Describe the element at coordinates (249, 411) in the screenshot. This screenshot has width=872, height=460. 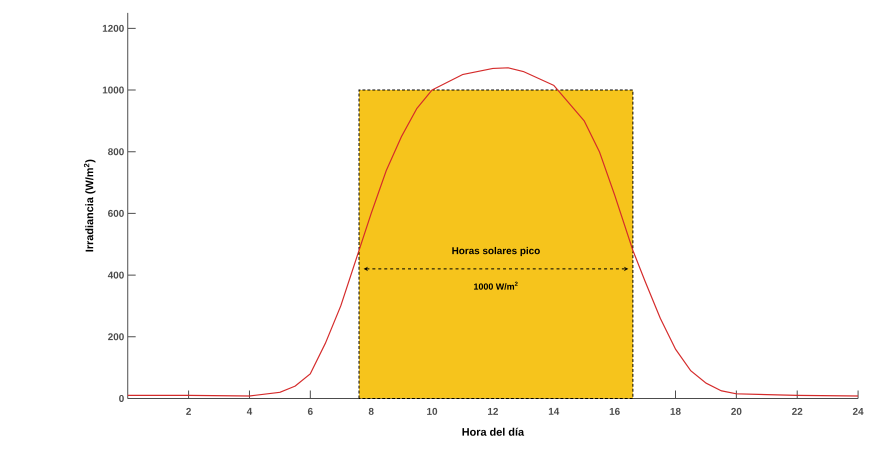
I see `x-tick-label: 4` at that location.